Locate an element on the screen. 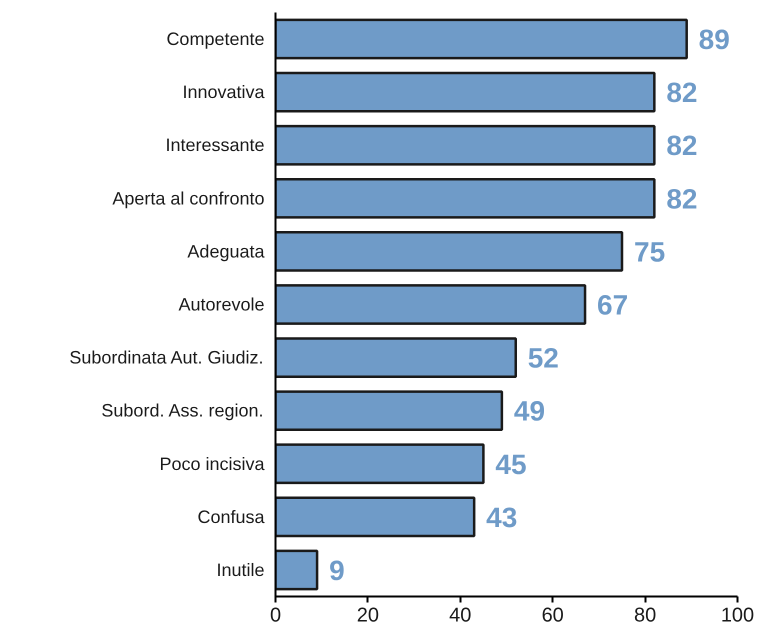 This screenshot has height=636, width=761. y-tick-label: Aperta al confronto is located at coordinates (188, 198).